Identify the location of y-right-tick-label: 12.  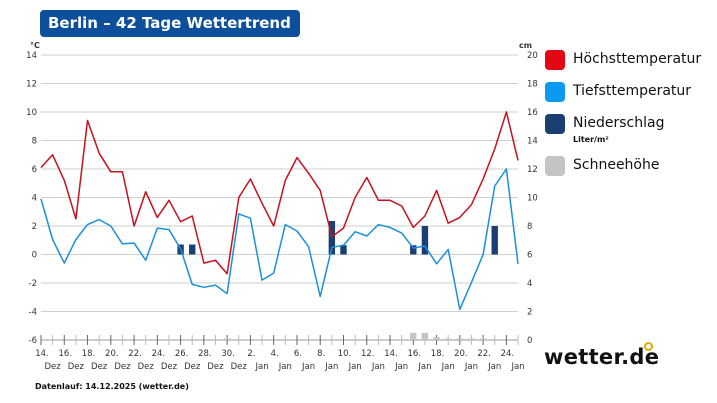
(532, 170).